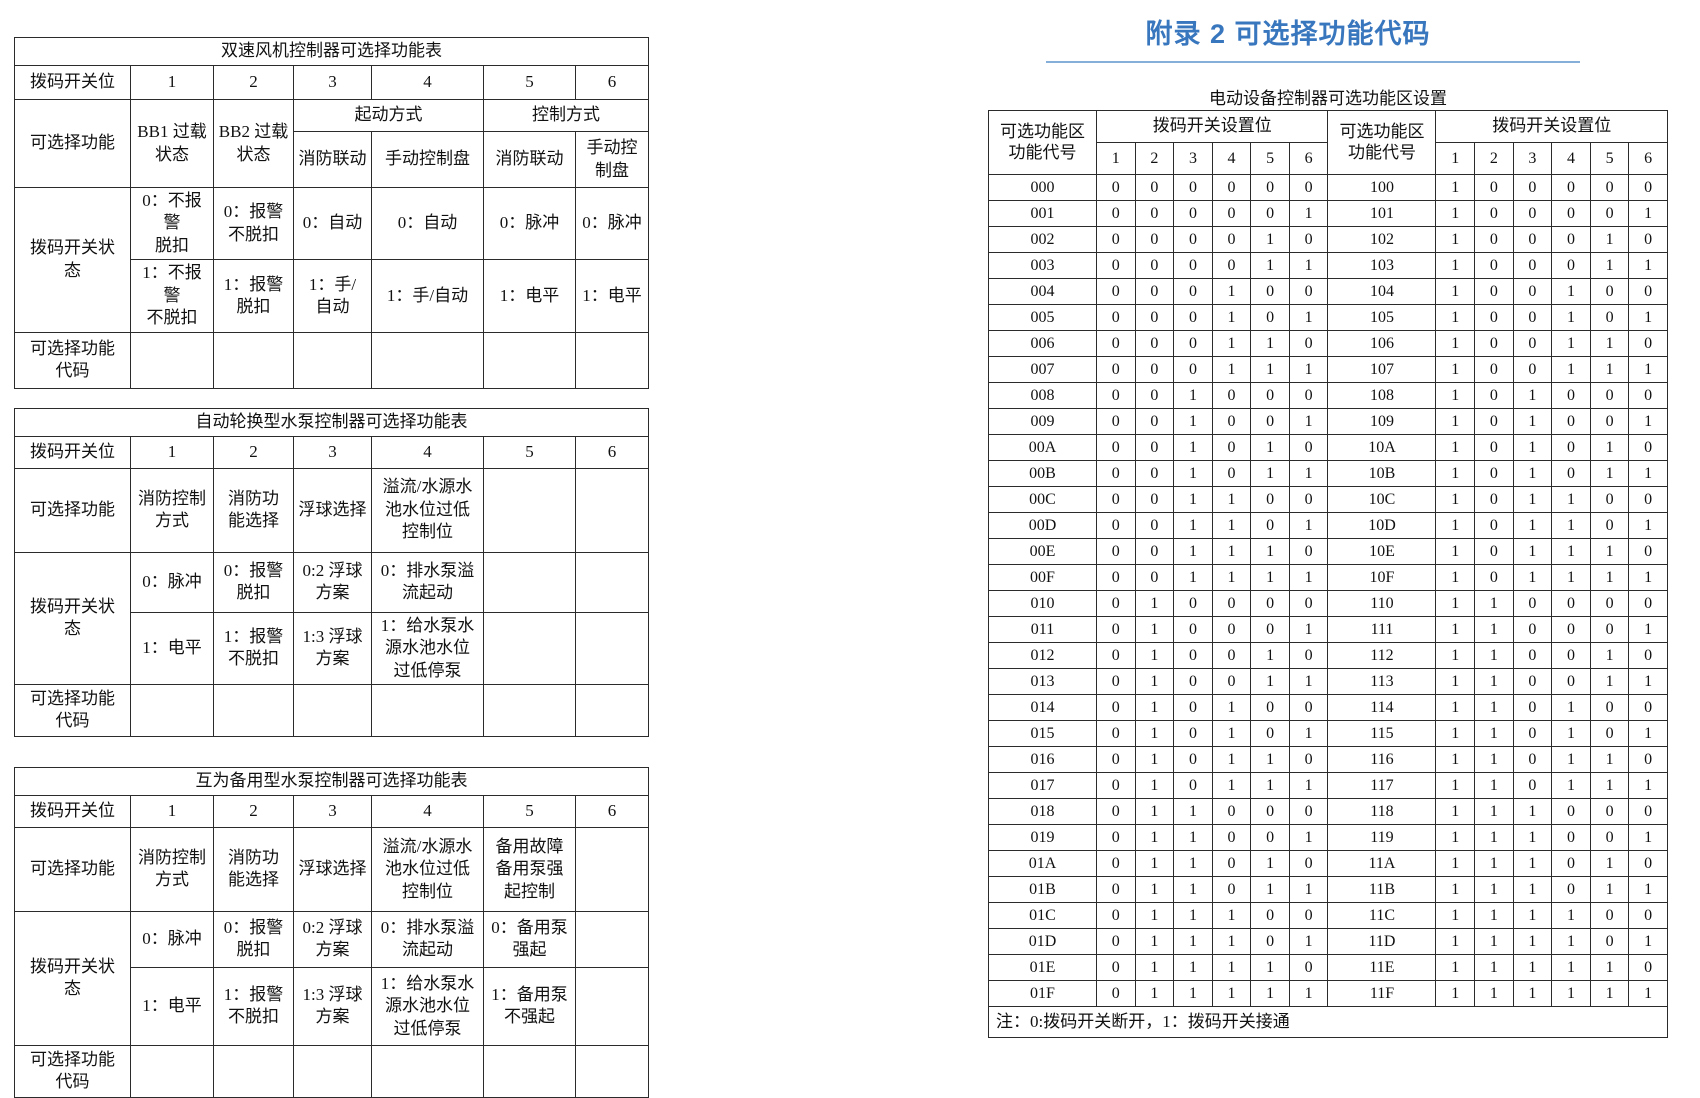 The image size is (1700, 1098). Describe the element at coordinates (1328, 733) in the screenshot. I see `code-row: 015 0 1 0 1 0 1 115 1 1 0 1 0 1` at that location.